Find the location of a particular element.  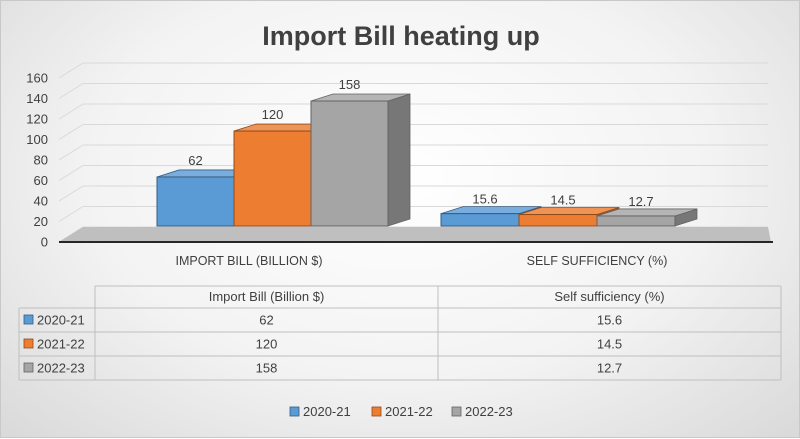

y-tick-label: 0 is located at coordinates (44, 242).